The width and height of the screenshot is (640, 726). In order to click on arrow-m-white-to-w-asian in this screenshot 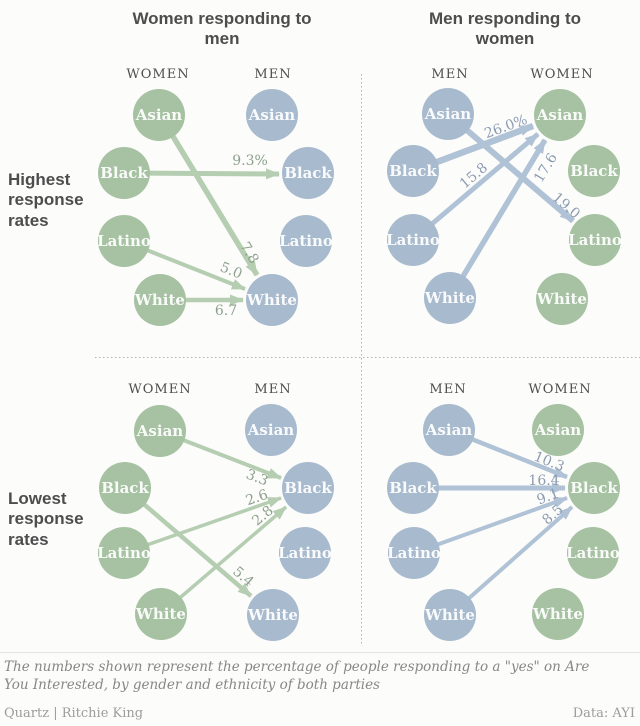, I will do `click(497, 219)`.